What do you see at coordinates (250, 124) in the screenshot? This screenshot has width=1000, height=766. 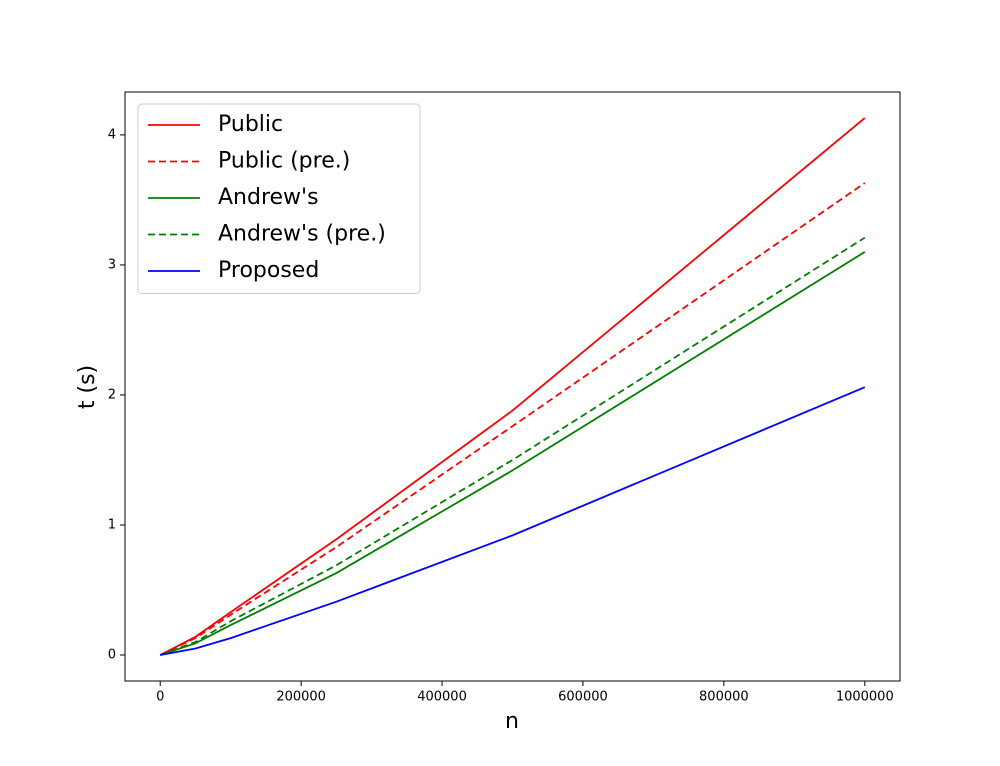 I see `legend-label: Public` at bounding box center [250, 124].